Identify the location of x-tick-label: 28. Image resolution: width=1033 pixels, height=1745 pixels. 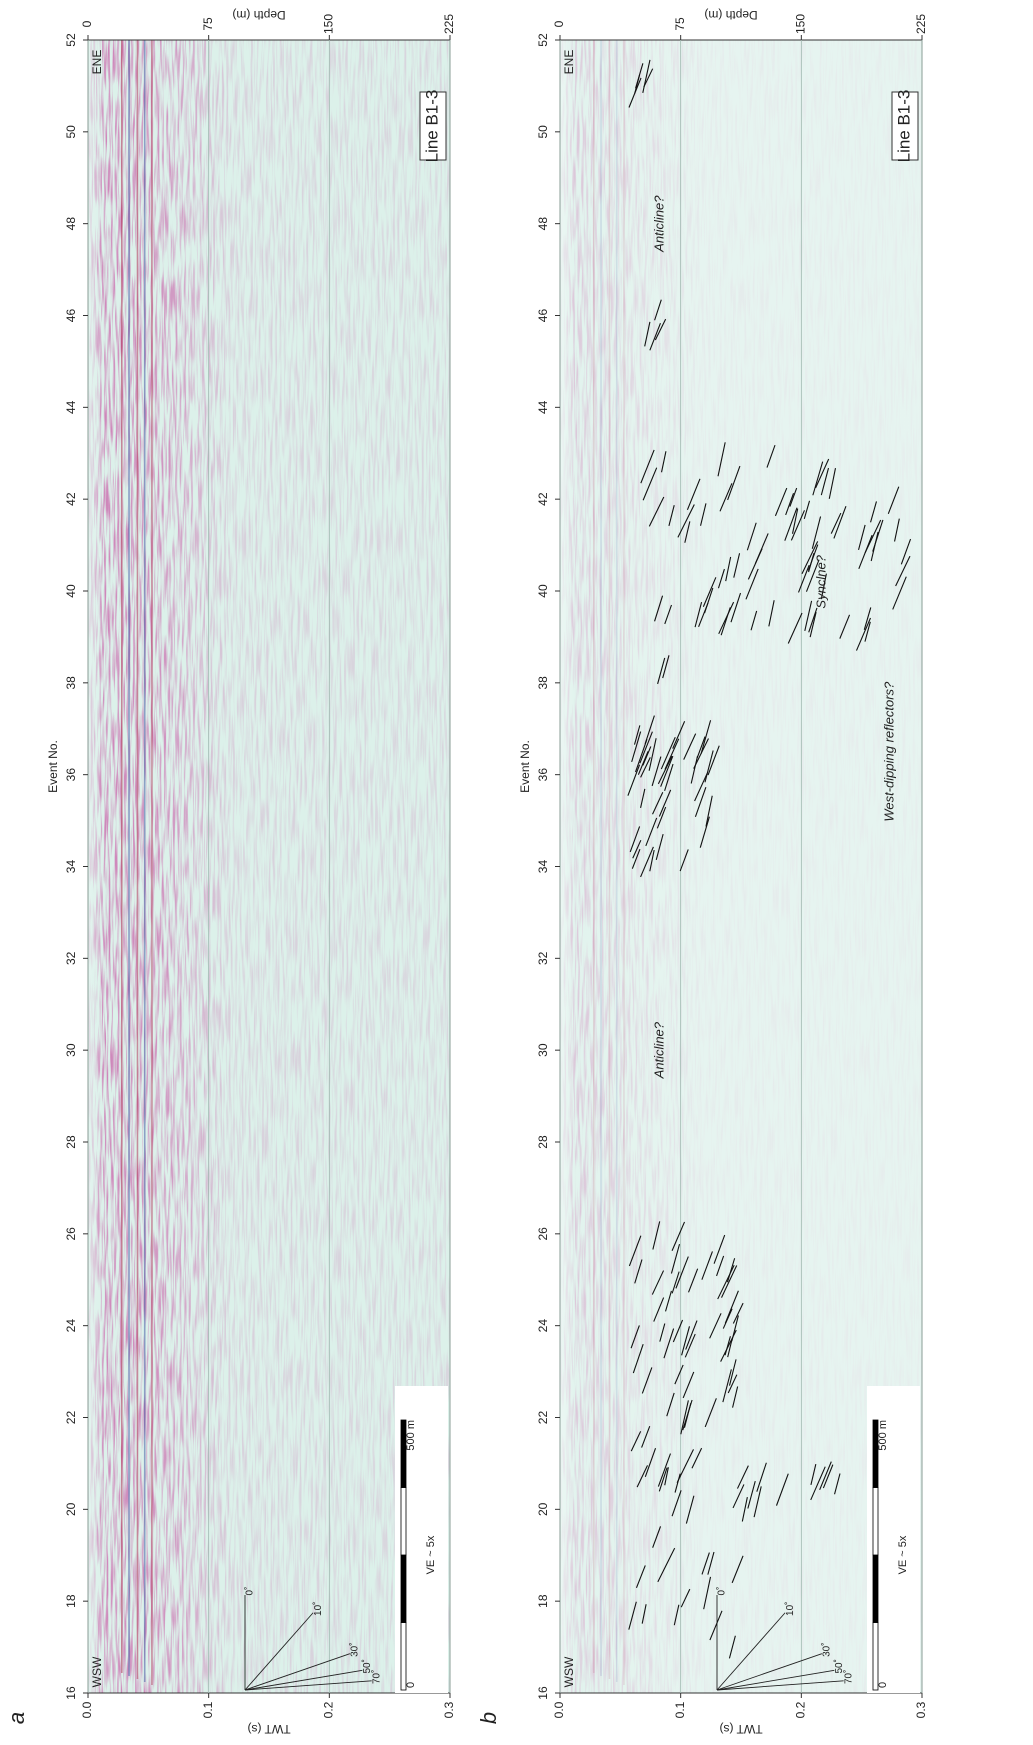
(71, 1142).